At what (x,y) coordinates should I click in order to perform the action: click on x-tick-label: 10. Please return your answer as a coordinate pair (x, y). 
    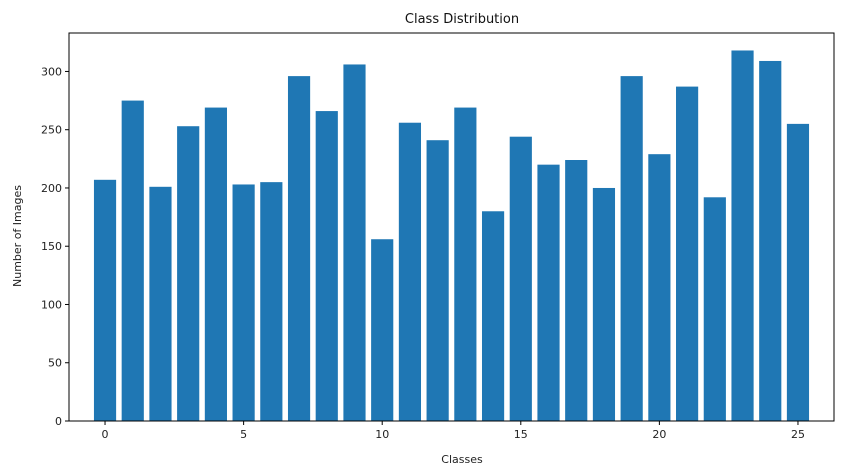
    Looking at the image, I should click on (382, 434).